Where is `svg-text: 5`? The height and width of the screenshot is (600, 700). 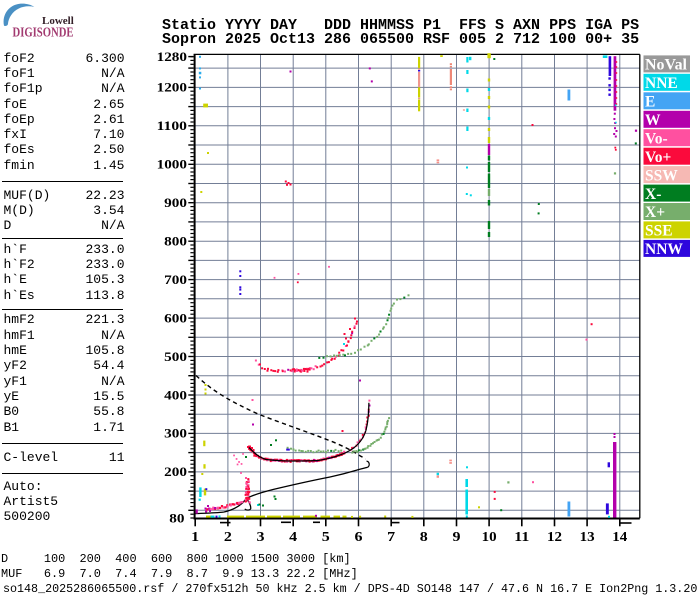
svg-text: 5 is located at coordinates (326, 537).